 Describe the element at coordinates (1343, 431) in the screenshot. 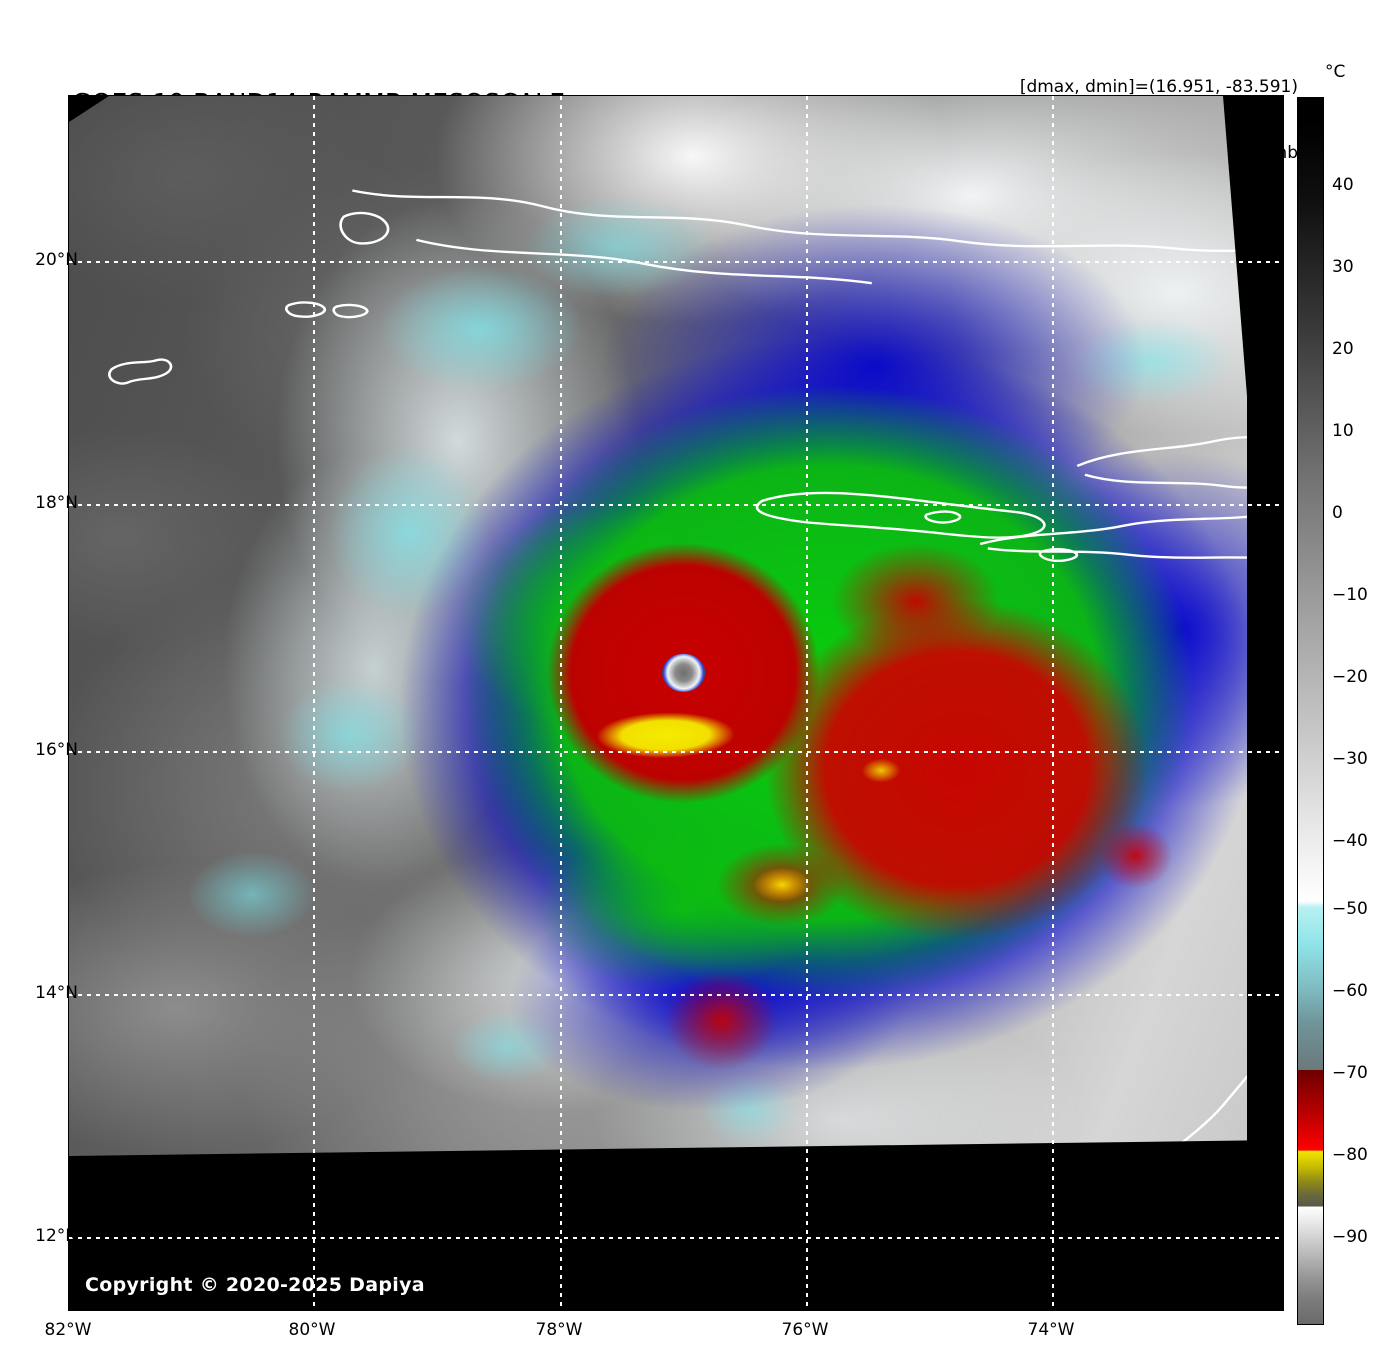

I see `cbar-tick-10: 10` at that location.